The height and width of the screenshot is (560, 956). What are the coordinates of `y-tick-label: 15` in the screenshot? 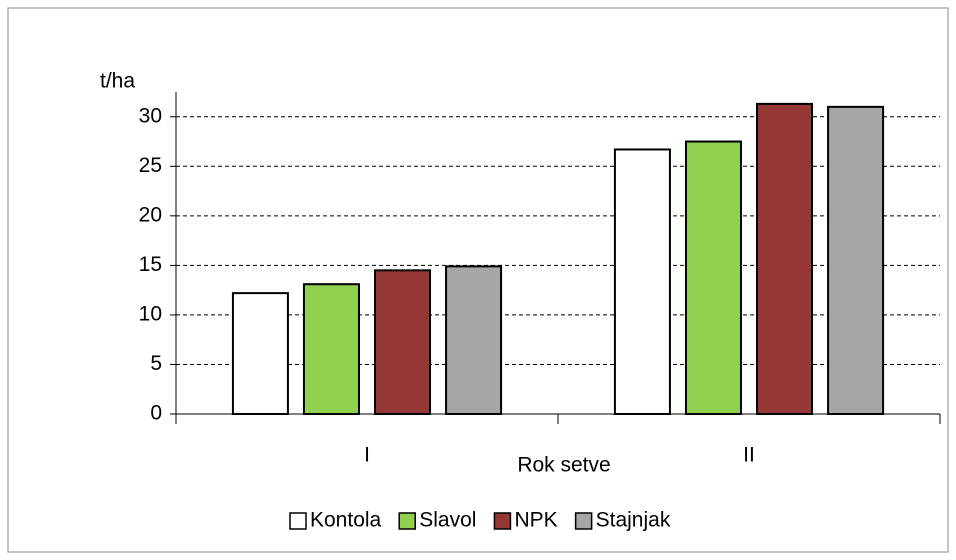 It's located at (150, 264).